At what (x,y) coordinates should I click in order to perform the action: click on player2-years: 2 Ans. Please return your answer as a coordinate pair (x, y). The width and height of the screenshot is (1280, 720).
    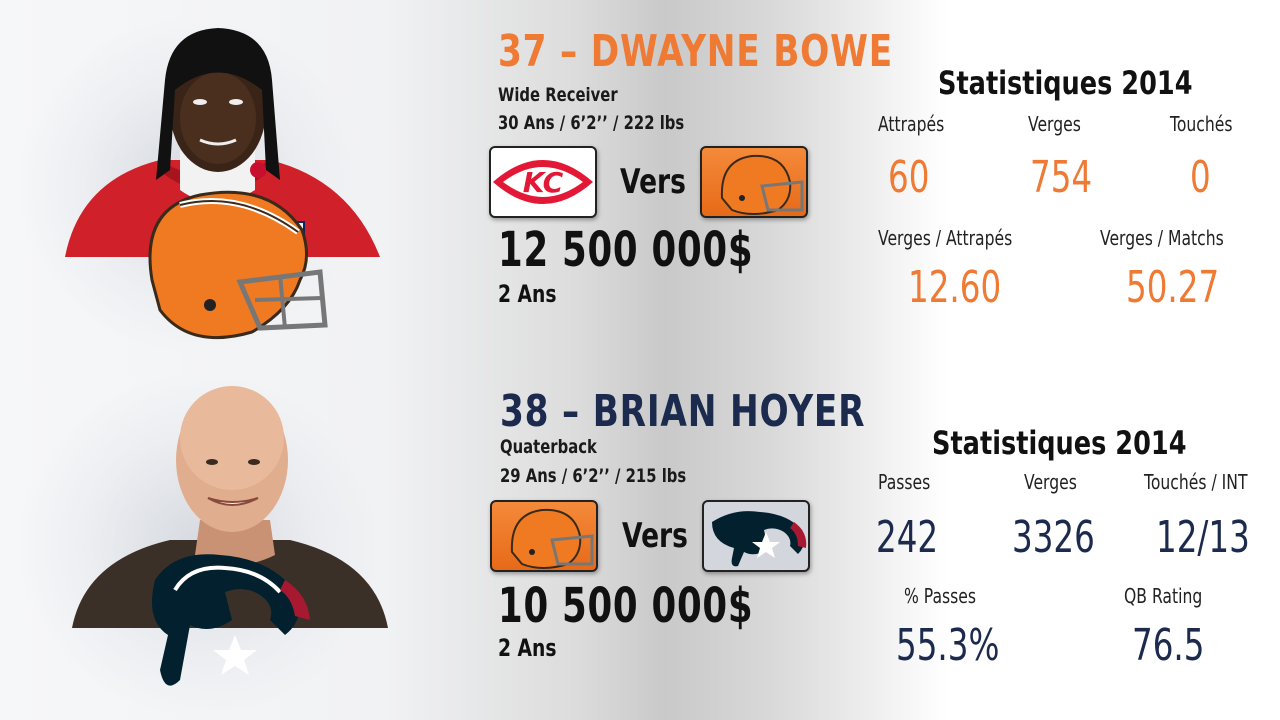
    Looking at the image, I should click on (527, 648).